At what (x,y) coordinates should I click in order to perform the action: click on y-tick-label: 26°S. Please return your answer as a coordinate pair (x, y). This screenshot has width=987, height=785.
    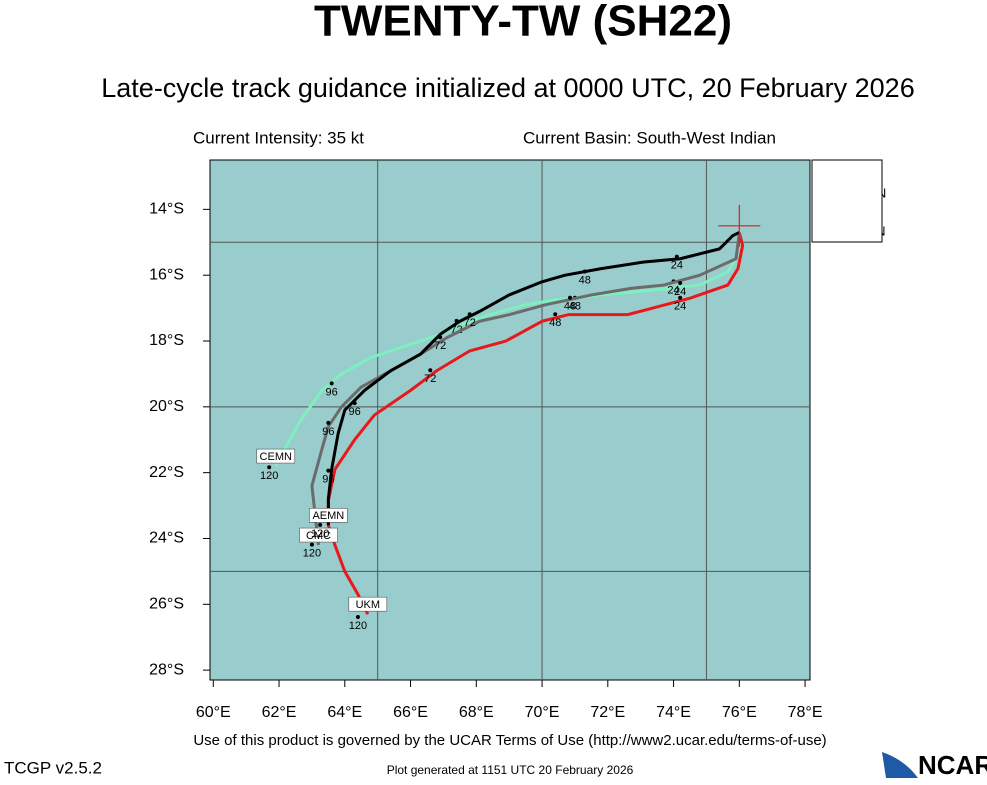
    Looking at the image, I should click on (166, 604).